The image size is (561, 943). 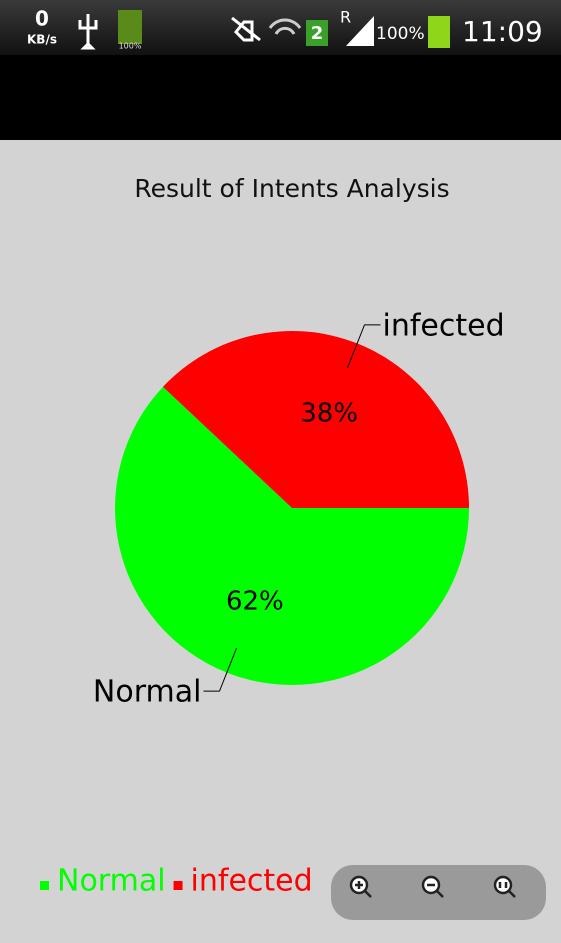 I want to click on speed: 0, so click(x=42, y=19).